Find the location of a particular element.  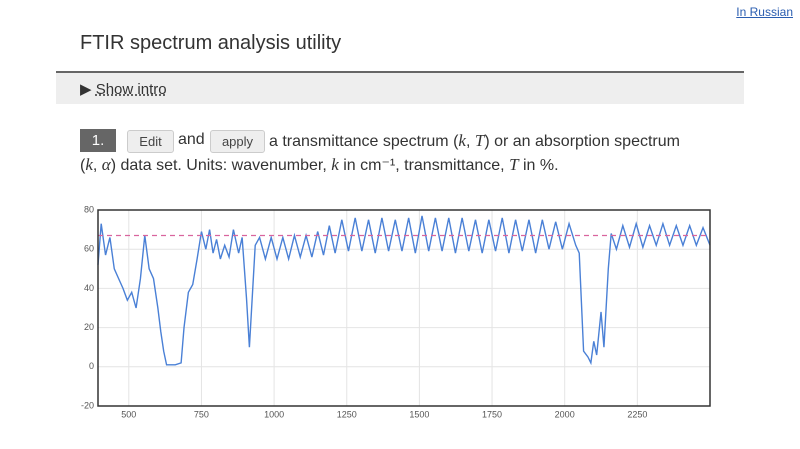

apply-button: apply is located at coordinates (237, 141).